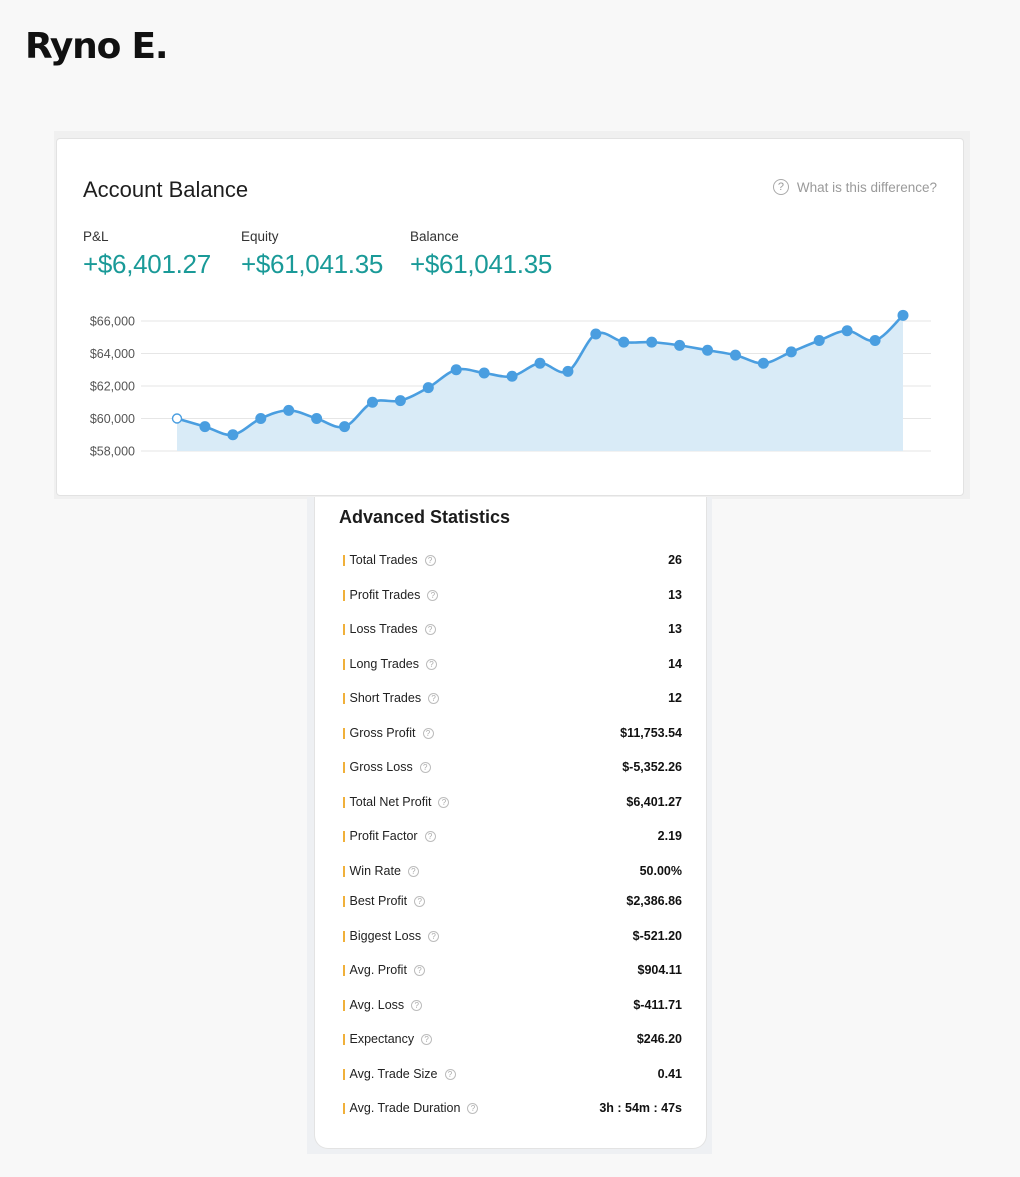  What do you see at coordinates (166, 189) in the screenshot?
I see `account-balance-title: Account Balance` at bounding box center [166, 189].